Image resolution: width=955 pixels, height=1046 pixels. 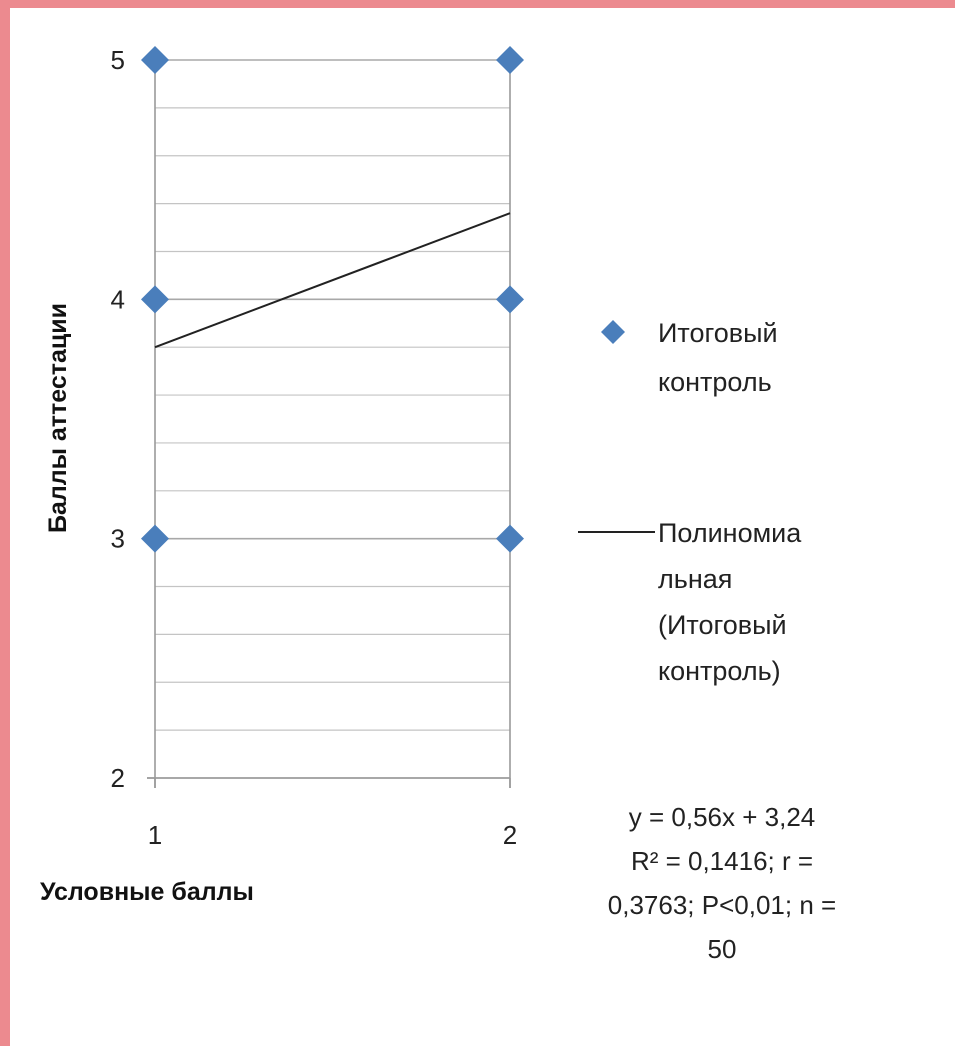 What do you see at coordinates (715, 382) in the screenshot?
I see `legend-label-line: контроль` at bounding box center [715, 382].